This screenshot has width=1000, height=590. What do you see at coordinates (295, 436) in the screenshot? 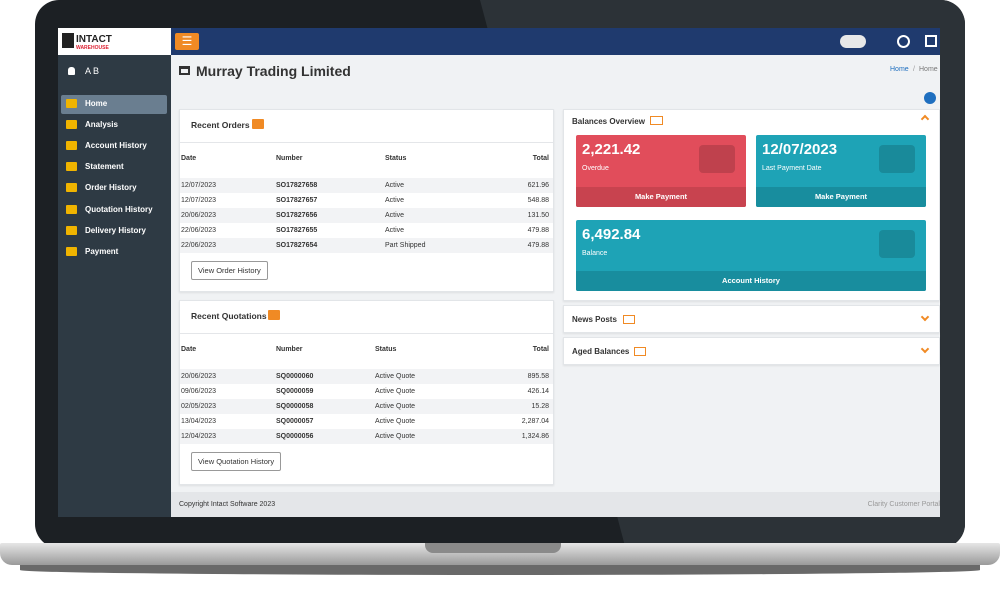
I see `table-cell: SQ0000056` at bounding box center [295, 436].